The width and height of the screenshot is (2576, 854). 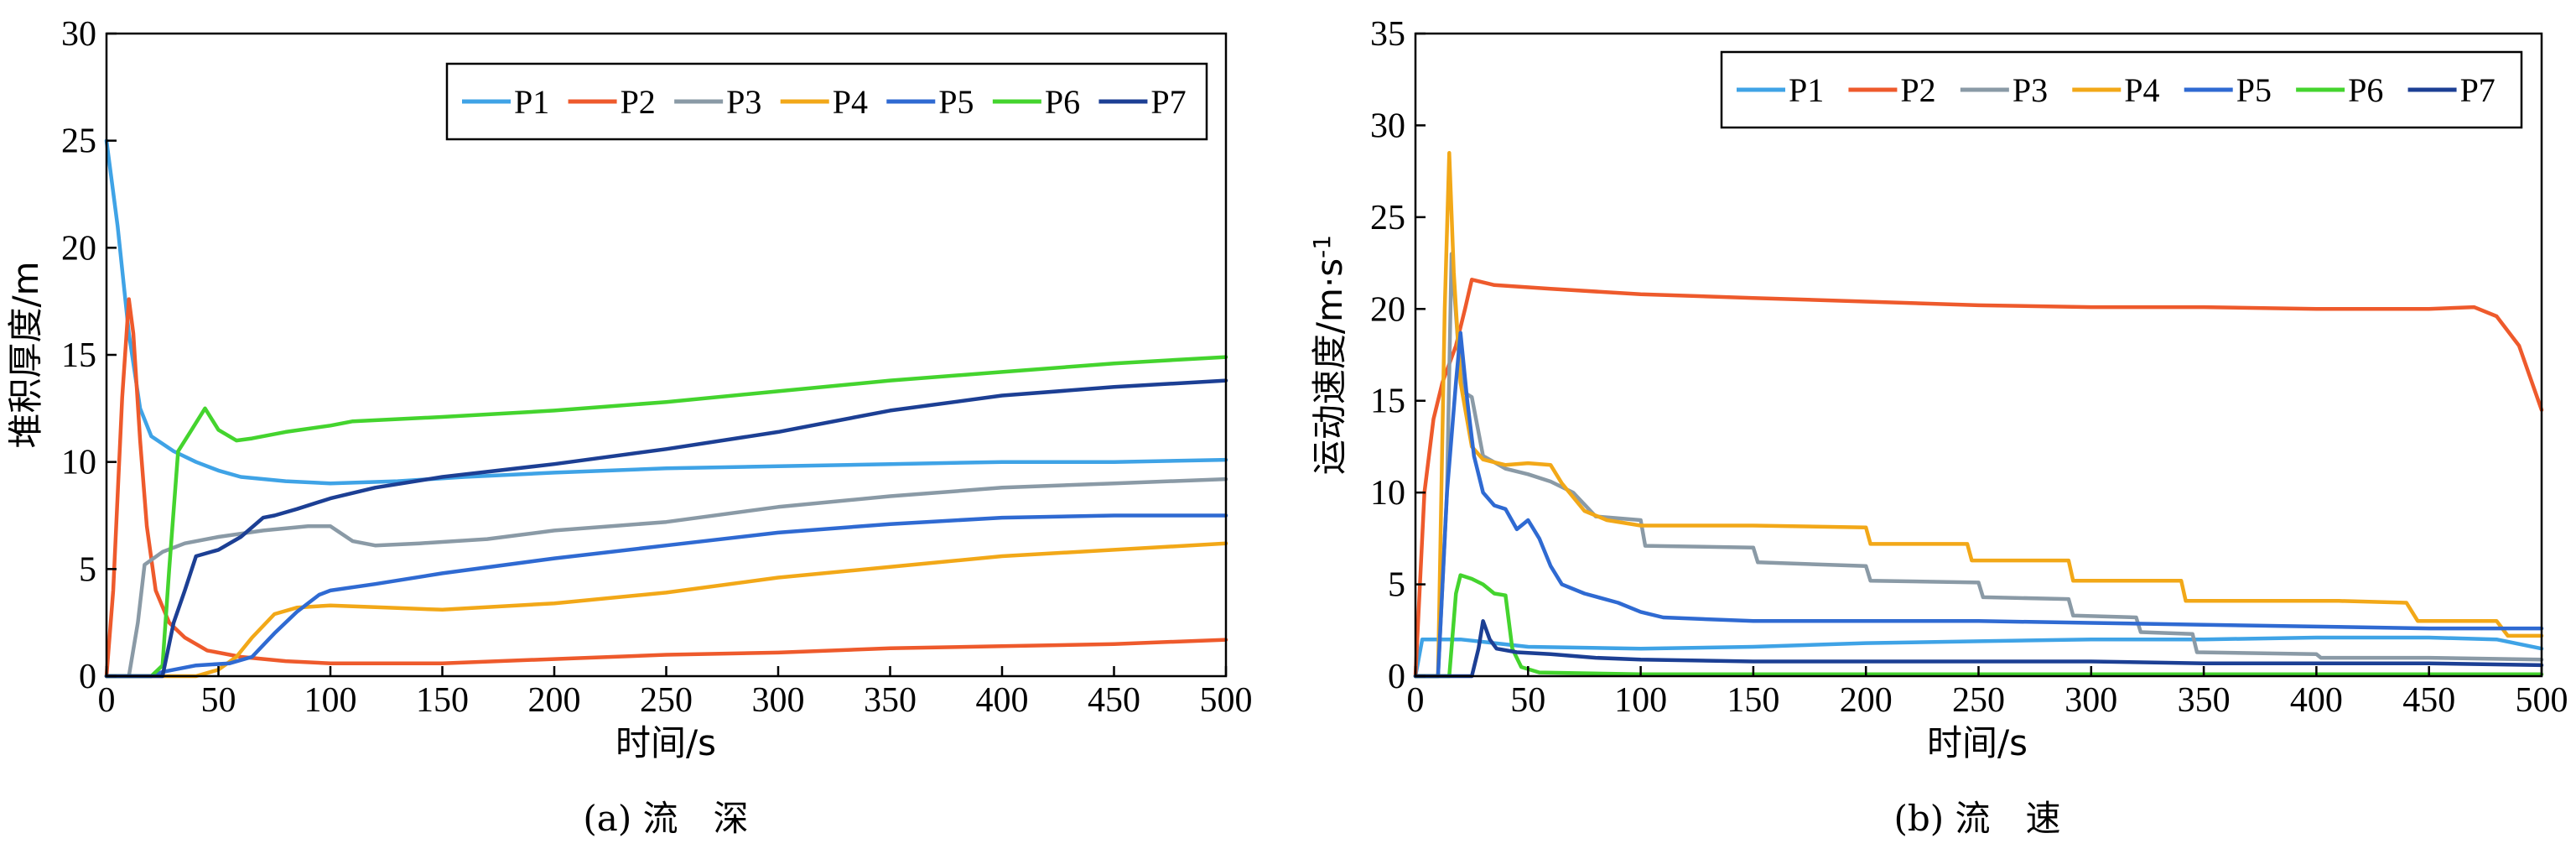 I want to click on velocity-x-tick-label: 100, so click(x=1640, y=700).